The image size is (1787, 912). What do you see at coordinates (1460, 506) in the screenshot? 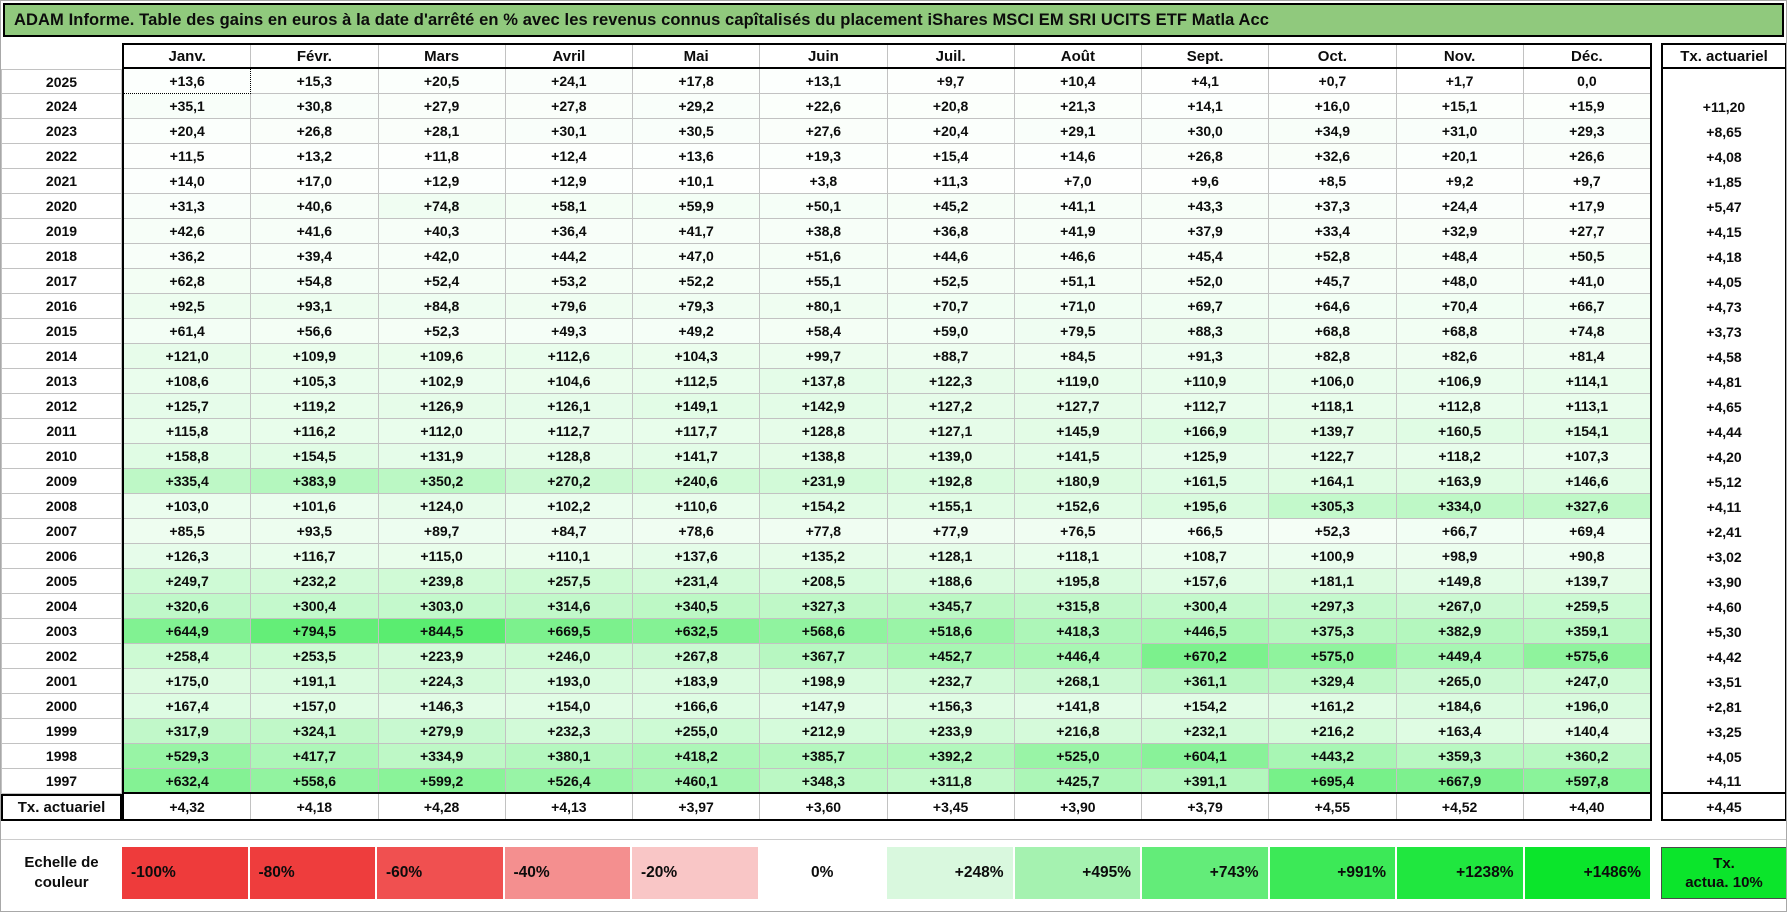
I see `gain-cell: +334,0` at bounding box center [1460, 506].